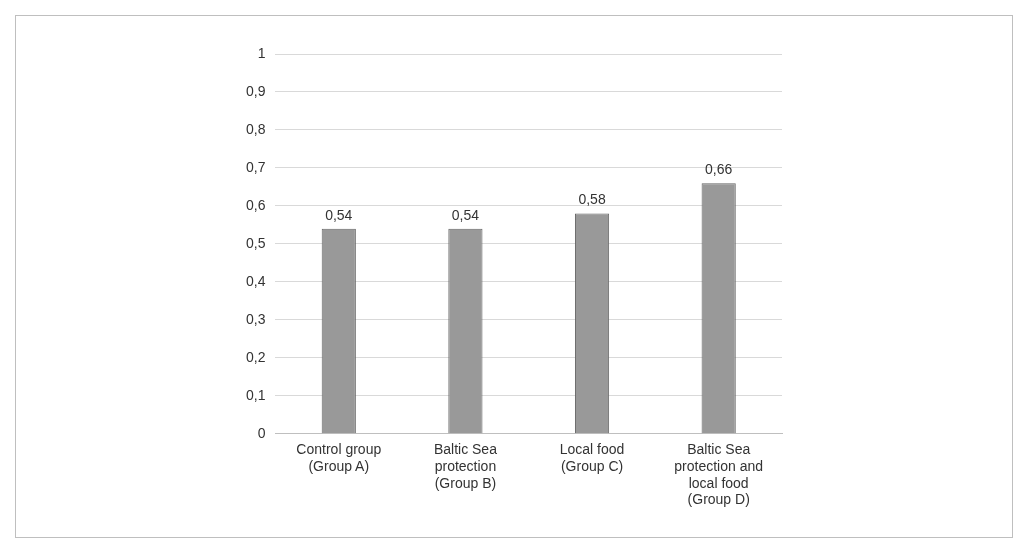 The width and height of the screenshot is (1028, 553). What do you see at coordinates (255, 356) in the screenshot?
I see `y-tick-label: 0,2` at bounding box center [255, 356].